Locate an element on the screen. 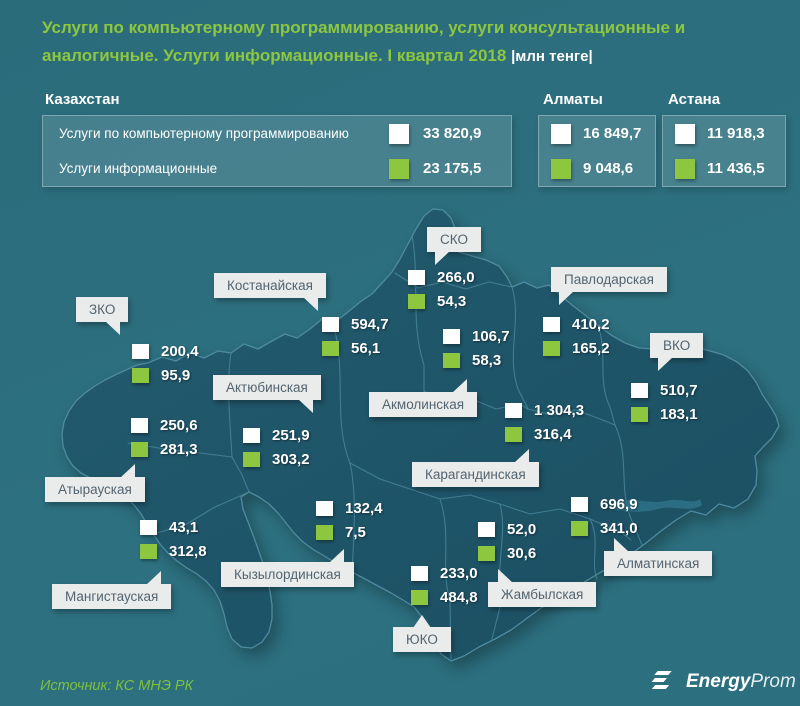 This screenshot has width=800, height=706. almaty-information-value: 9 048,6 is located at coordinates (608, 168).